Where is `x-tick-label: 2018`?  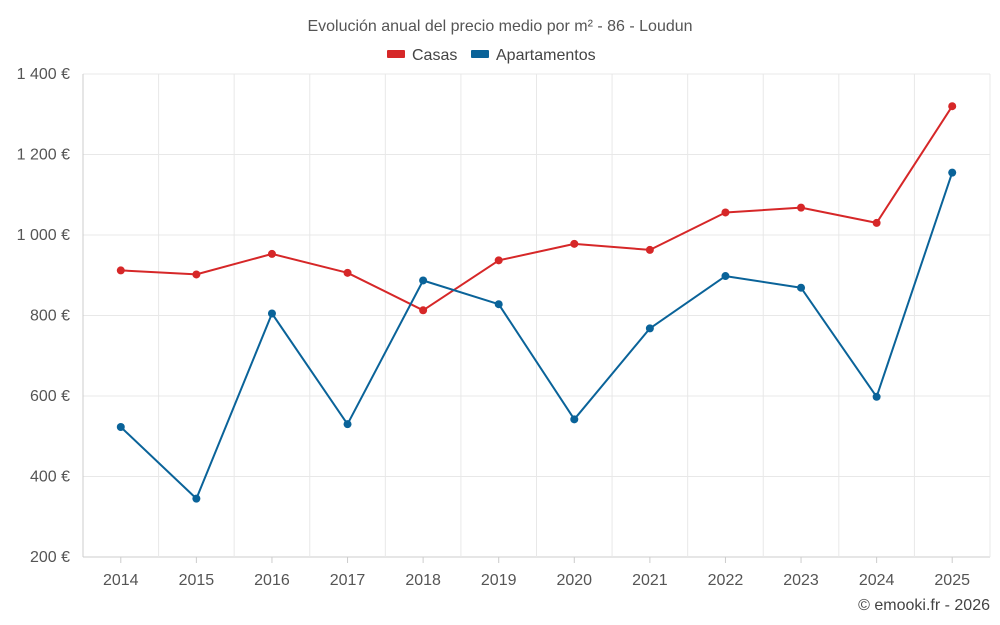
x-tick-label: 2018 is located at coordinates (423, 580).